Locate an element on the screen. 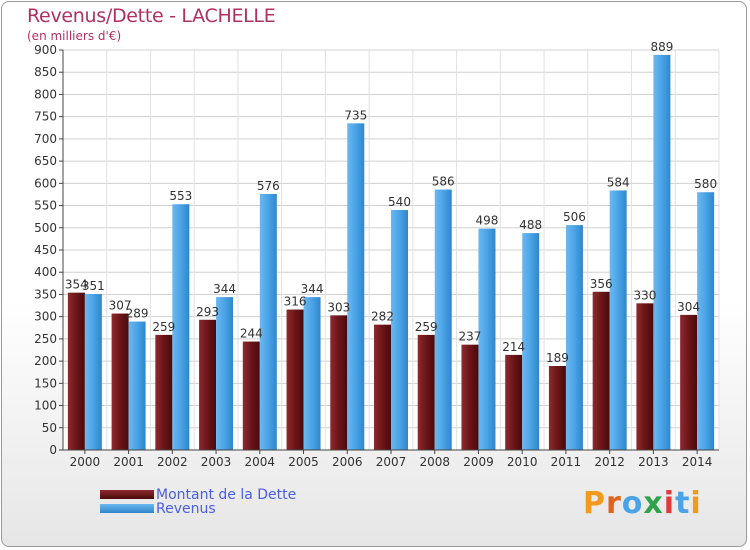  data-label: 498 is located at coordinates (487, 221).